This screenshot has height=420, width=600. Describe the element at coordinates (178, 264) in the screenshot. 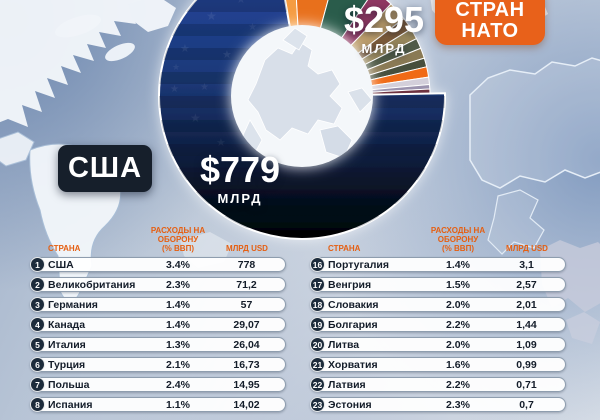

I see `defense-pct-gdp: 3.4%` at that location.